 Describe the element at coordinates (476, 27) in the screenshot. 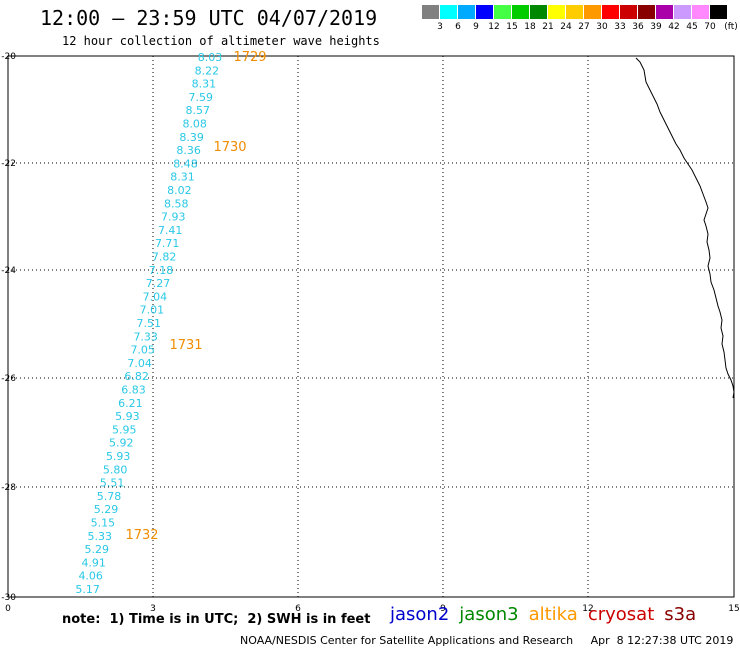

I see `legend-label: 9` at that location.